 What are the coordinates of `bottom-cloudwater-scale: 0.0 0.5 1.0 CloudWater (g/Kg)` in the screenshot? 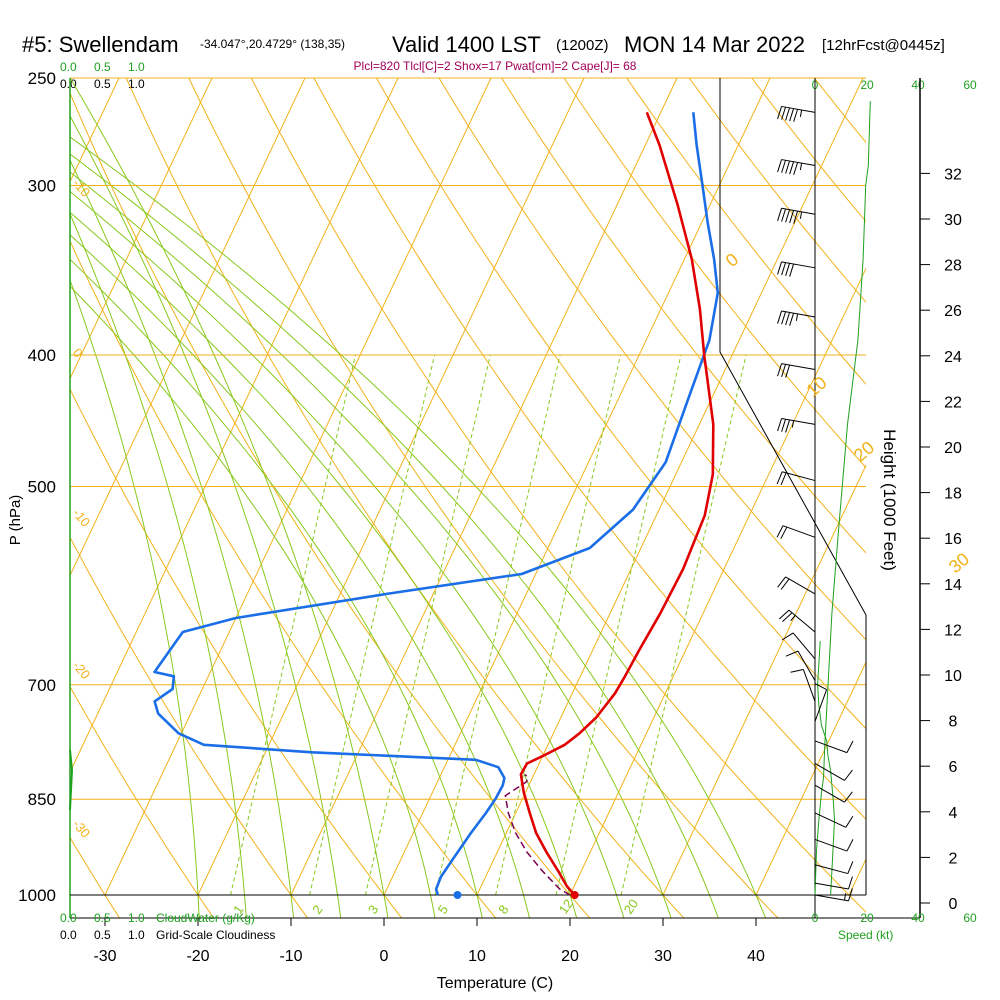 It's located at (157, 918).